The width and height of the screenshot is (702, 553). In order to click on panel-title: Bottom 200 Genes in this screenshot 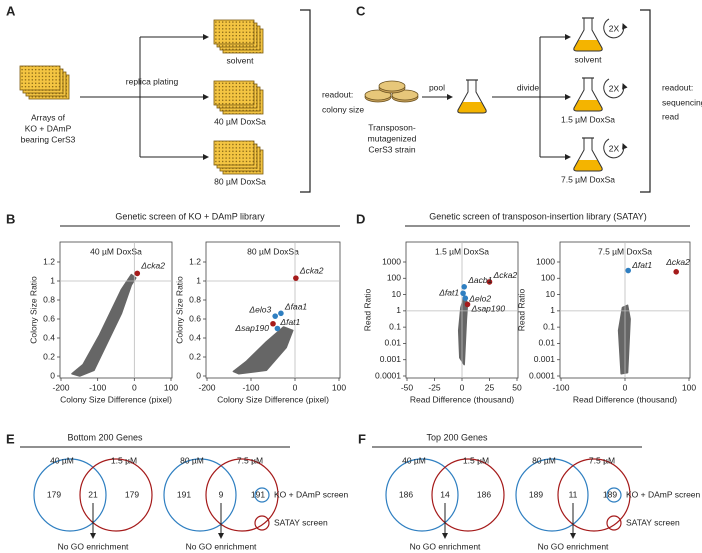, I will do `click(105, 437)`.